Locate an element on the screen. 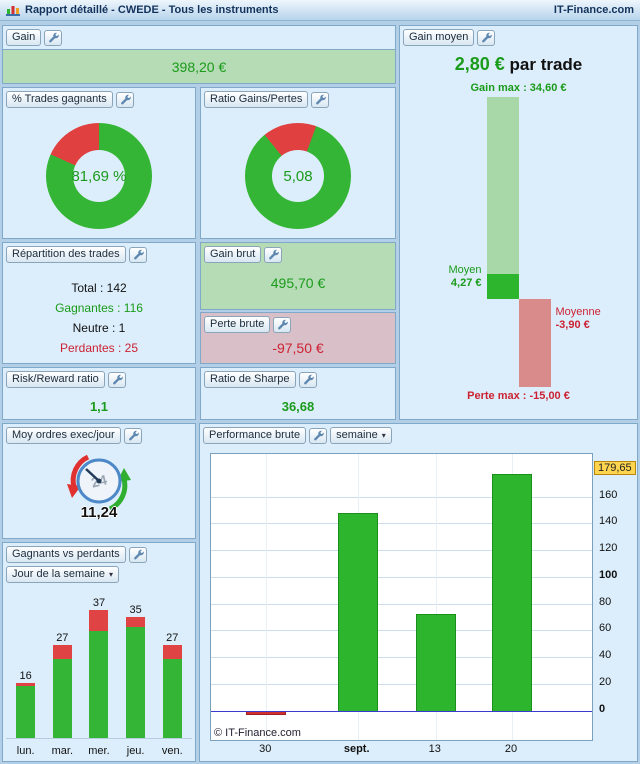 This screenshot has width=640, height=764. y-axis-label: 120 is located at coordinates (608, 548).